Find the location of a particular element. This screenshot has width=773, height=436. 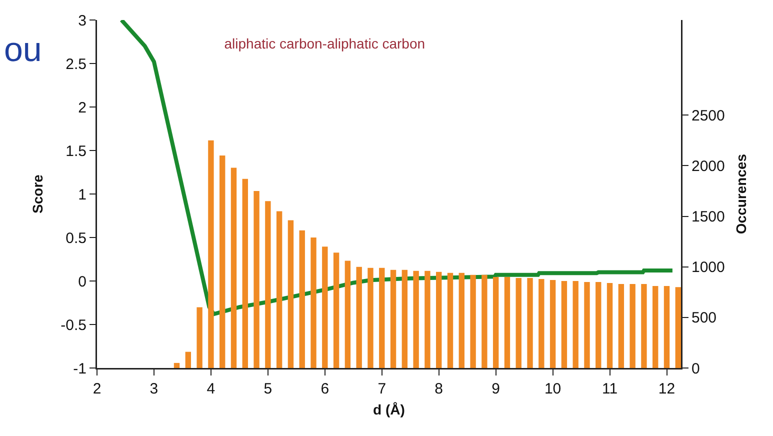

text: aliphatic carbon-aliphatic carbon is located at coordinates (325, 44).